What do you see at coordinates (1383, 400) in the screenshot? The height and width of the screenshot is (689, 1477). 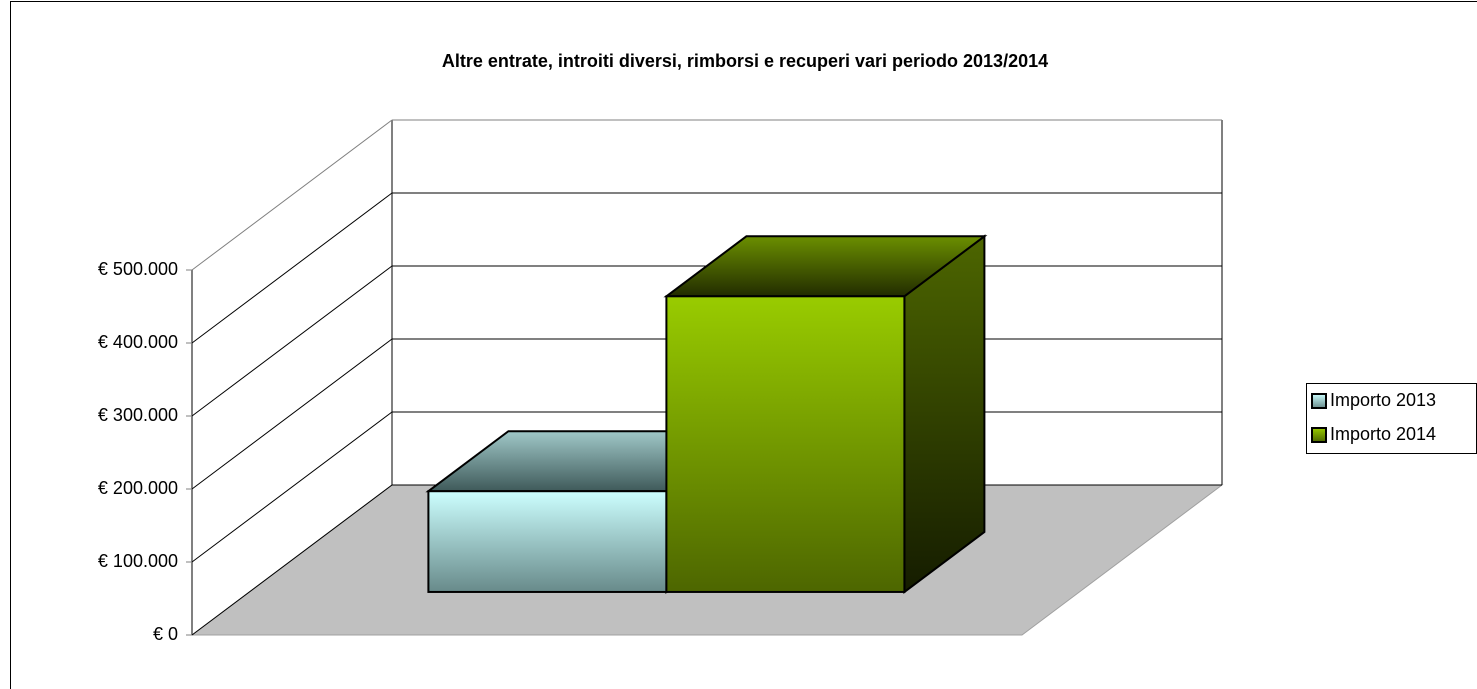 I see `legend-label: Importo 2013` at bounding box center [1383, 400].